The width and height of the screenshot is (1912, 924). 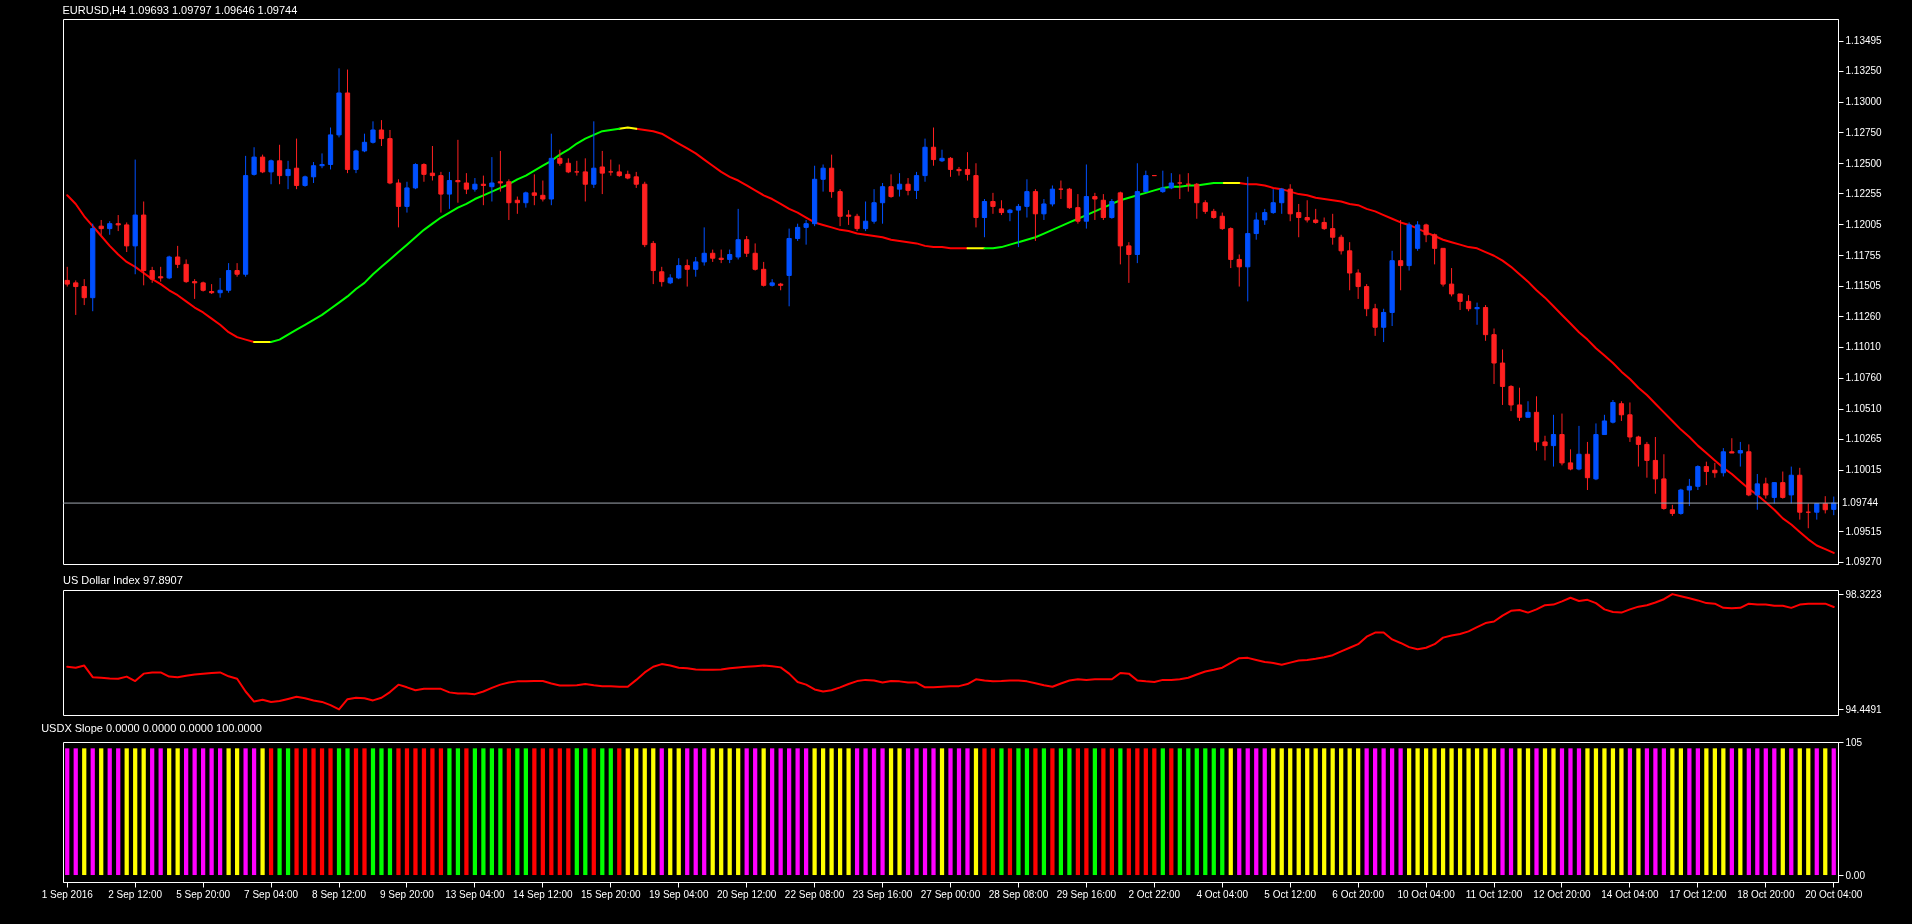 What do you see at coordinates (123, 580) in the screenshot?
I see `chart-title: US Dollar Index 97.8907` at bounding box center [123, 580].